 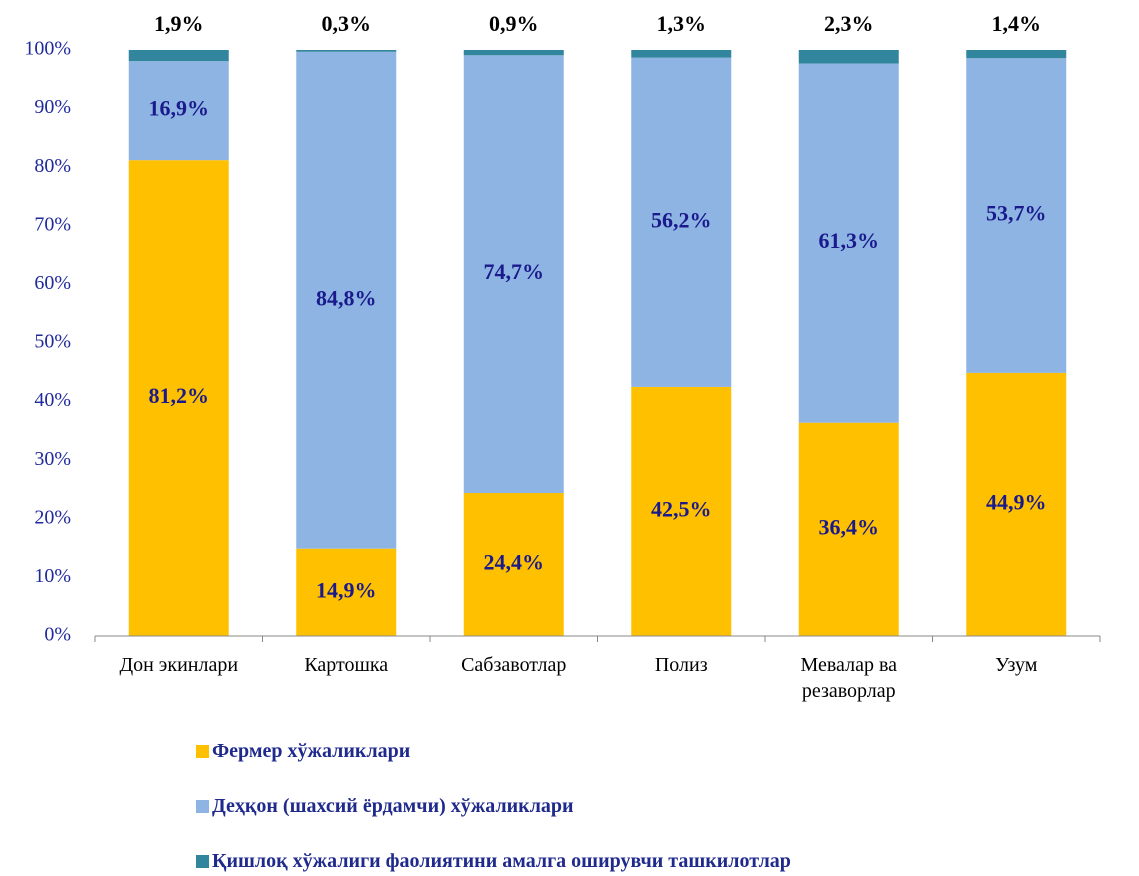 I want to click on y-tick-label: 10%, so click(x=52, y=576).